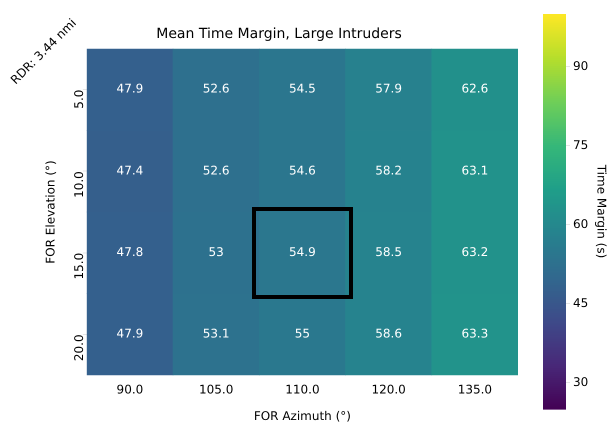  Describe the element at coordinates (302, 89) in the screenshot. I see `data-label: 54.5` at that location.